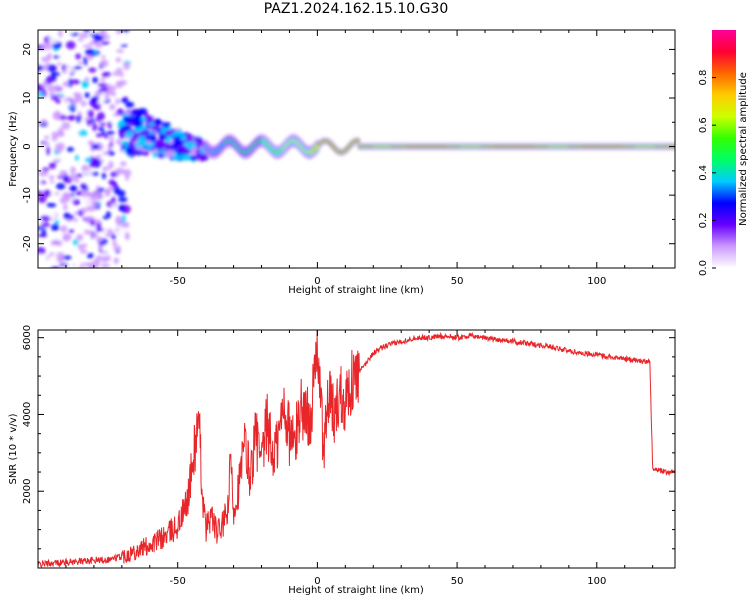 This screenshot has height=600, width=750. I want to click on spectrogram-y-tick-label: -10, so click(27, 195).